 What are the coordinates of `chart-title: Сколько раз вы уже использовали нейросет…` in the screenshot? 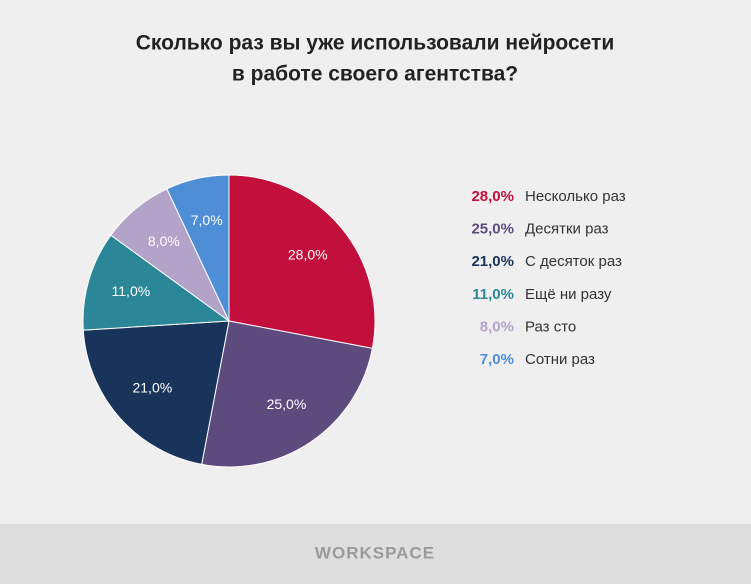 It's located at (375, 43).